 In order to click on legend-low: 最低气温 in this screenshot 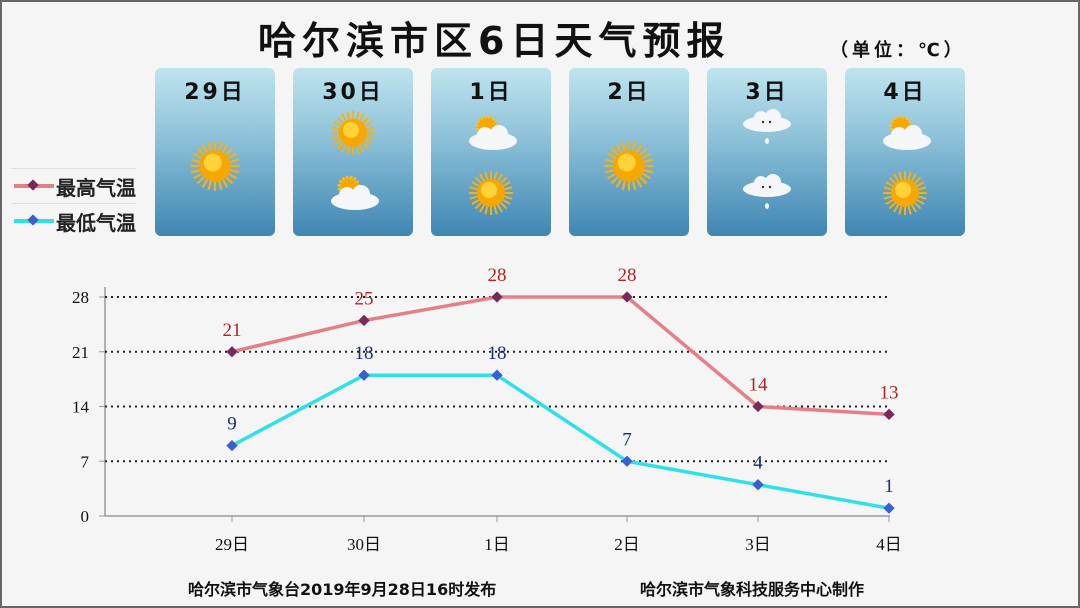, I will do `click(74, 220)`.